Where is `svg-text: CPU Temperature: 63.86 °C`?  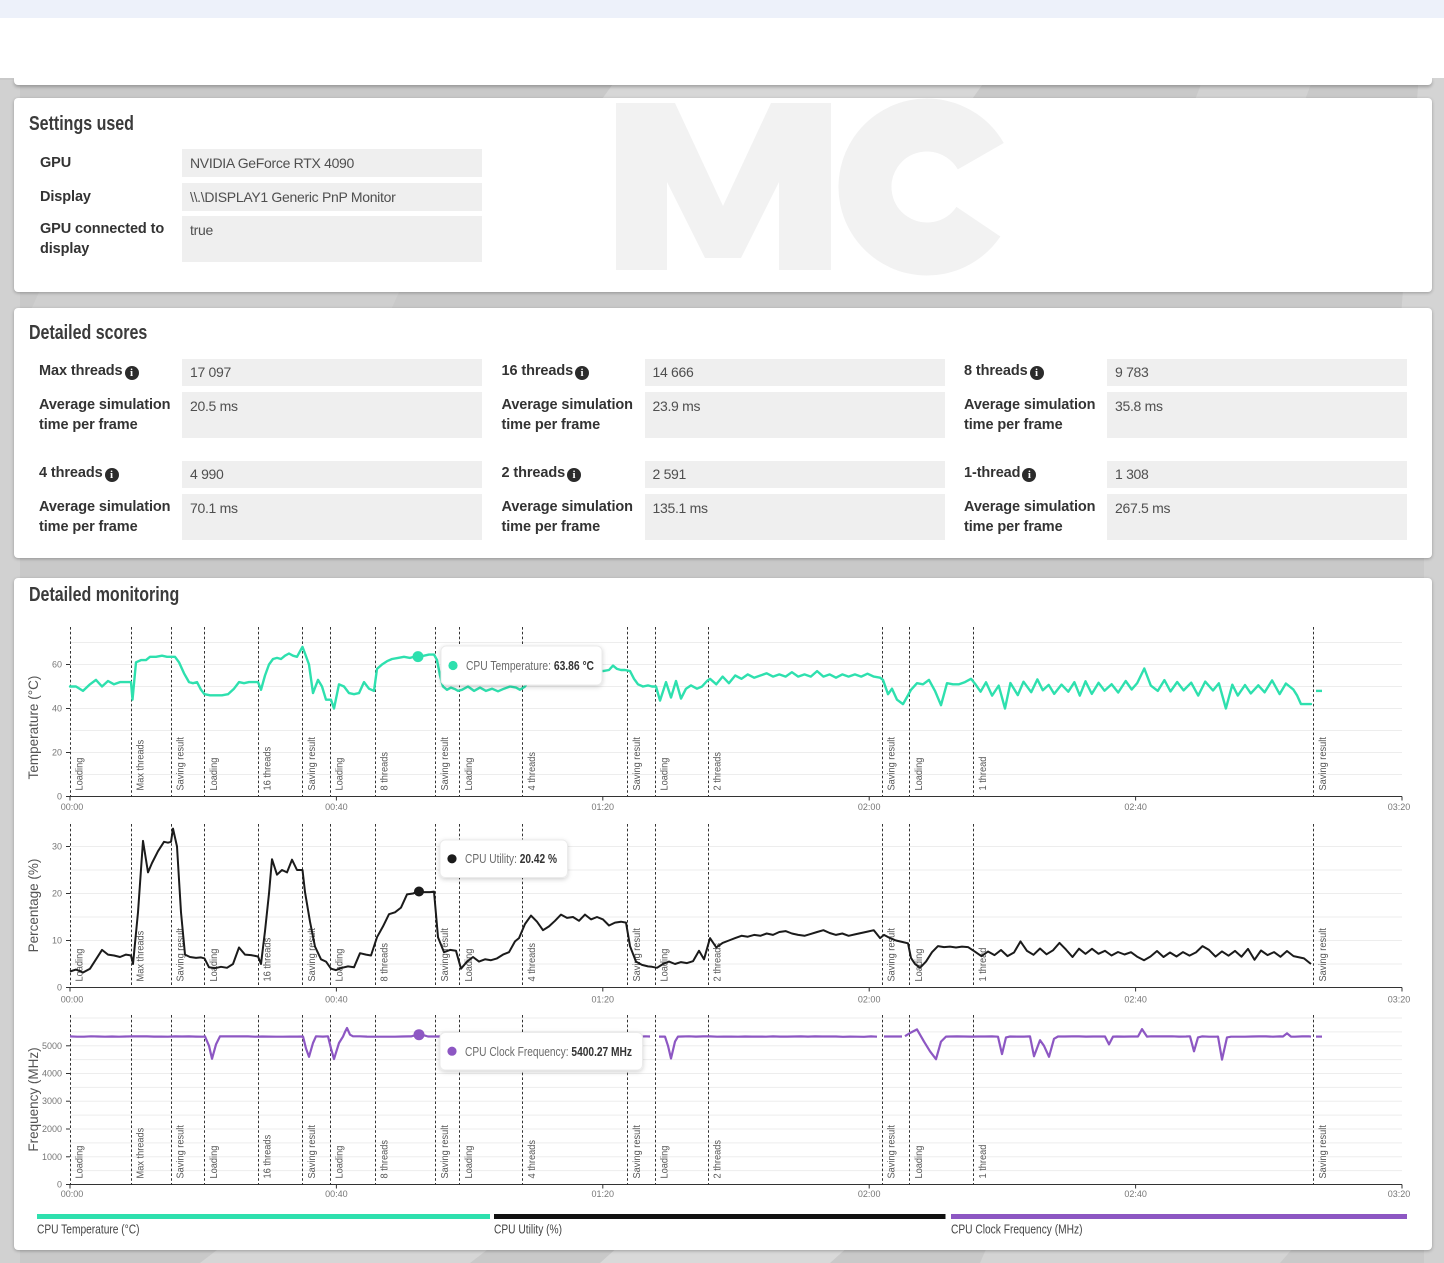
svg-text: CPU Temperature: 63.86 °C is located at coordinates (530, 666).